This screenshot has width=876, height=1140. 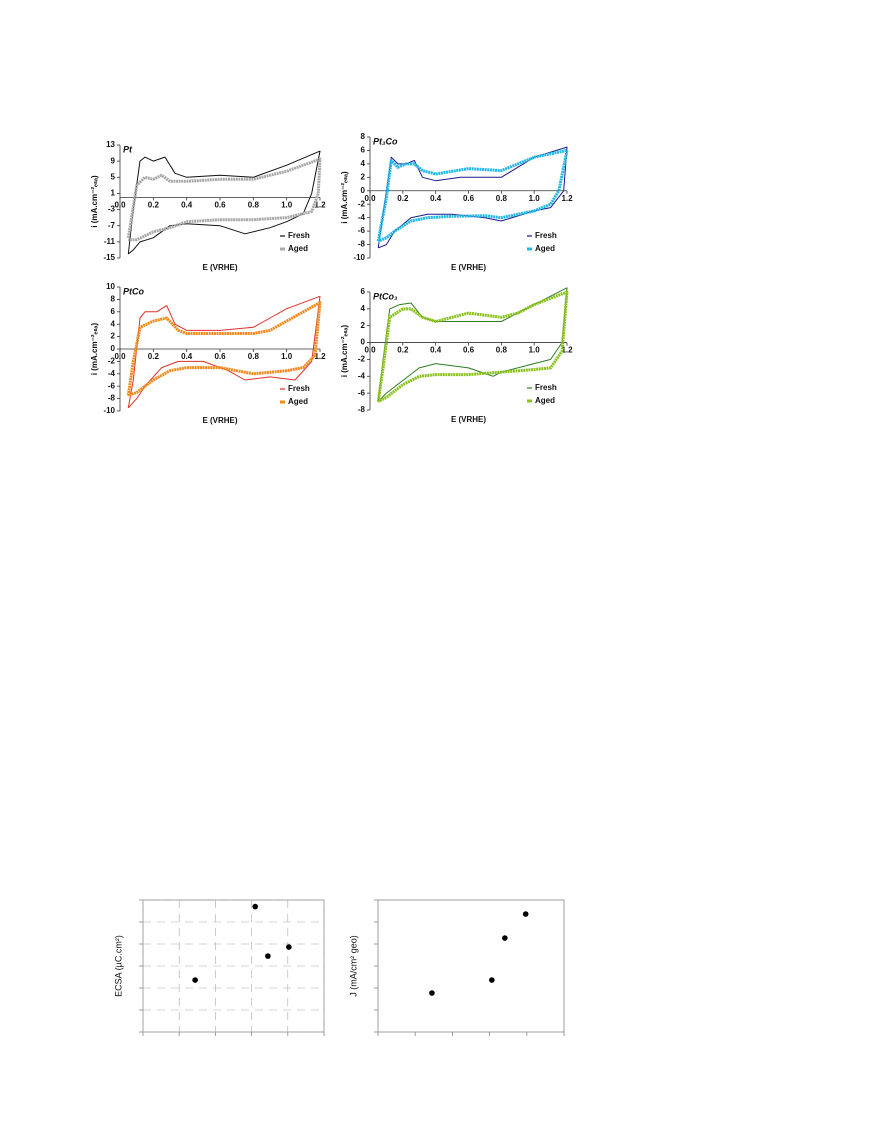 I want to click on y-axis-label: J (mA/cm² geo), so click(x=353, y=966).